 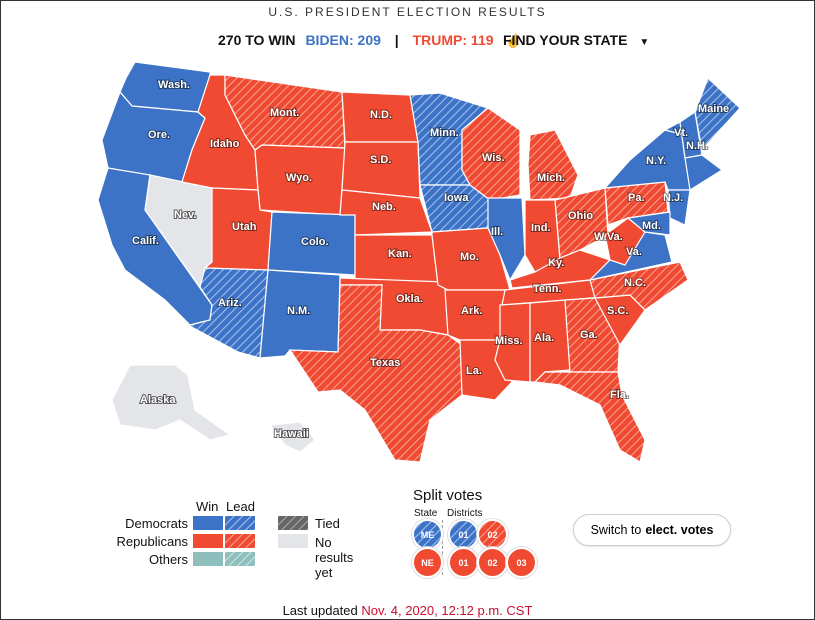 I want to click on split-ne-district-01: 01, so click(x=463, y=562).